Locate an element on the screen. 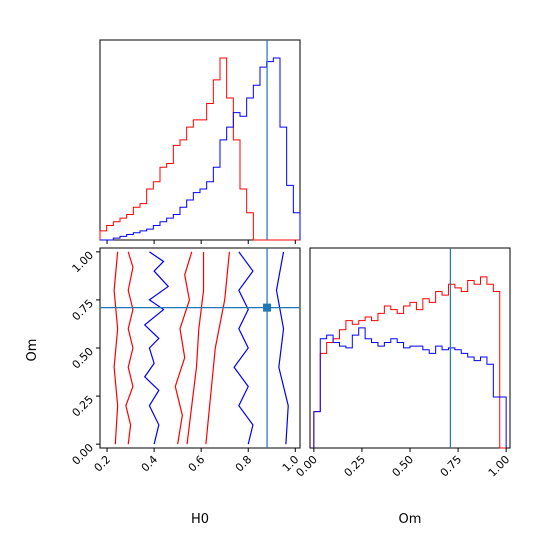  truth-marker is located at coordinates (267, 307).